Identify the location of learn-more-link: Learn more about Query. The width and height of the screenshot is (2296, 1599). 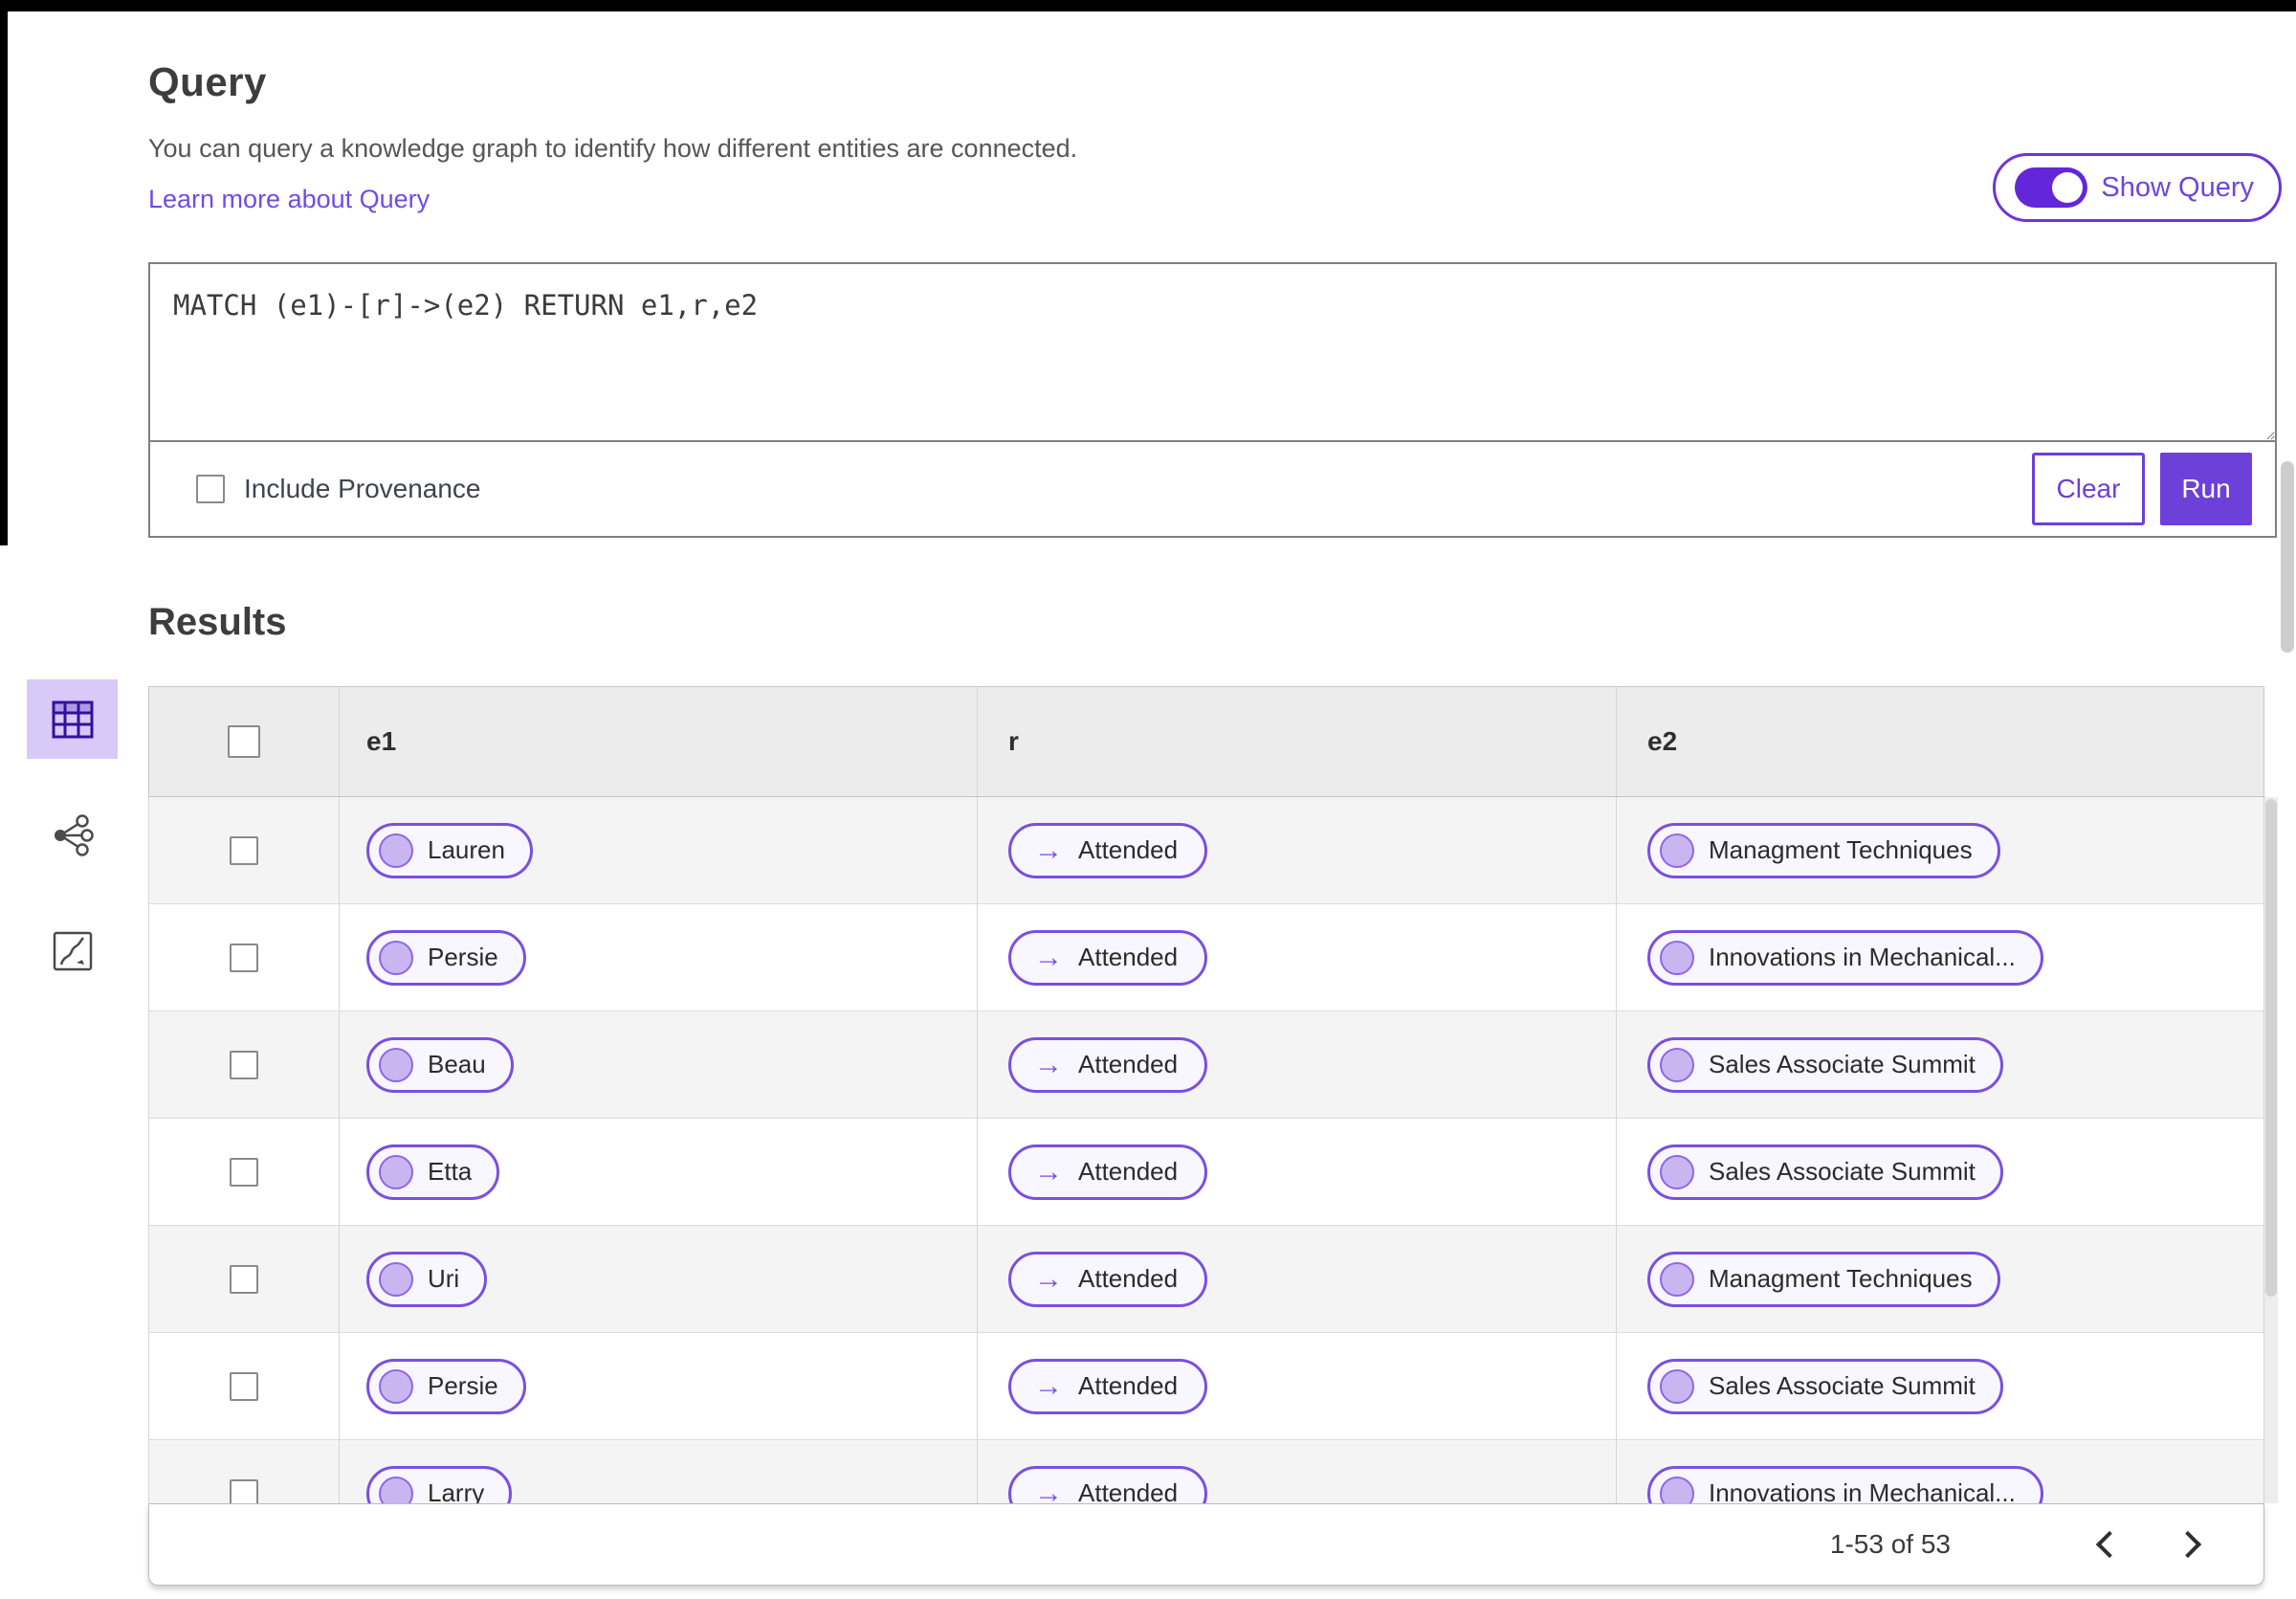
(289, 199).